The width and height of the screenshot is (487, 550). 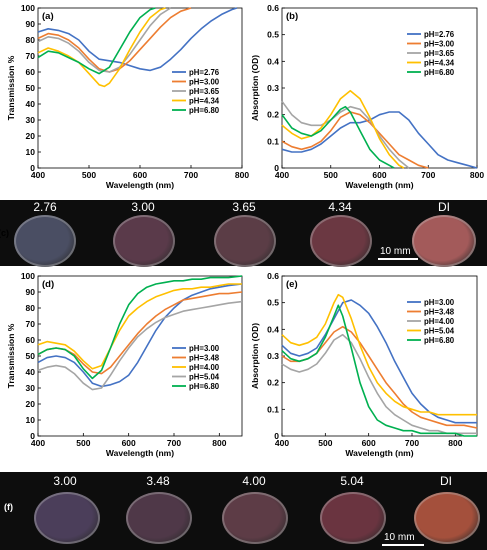 I want to click on panel-label: (a), so click(x=48, y=16).